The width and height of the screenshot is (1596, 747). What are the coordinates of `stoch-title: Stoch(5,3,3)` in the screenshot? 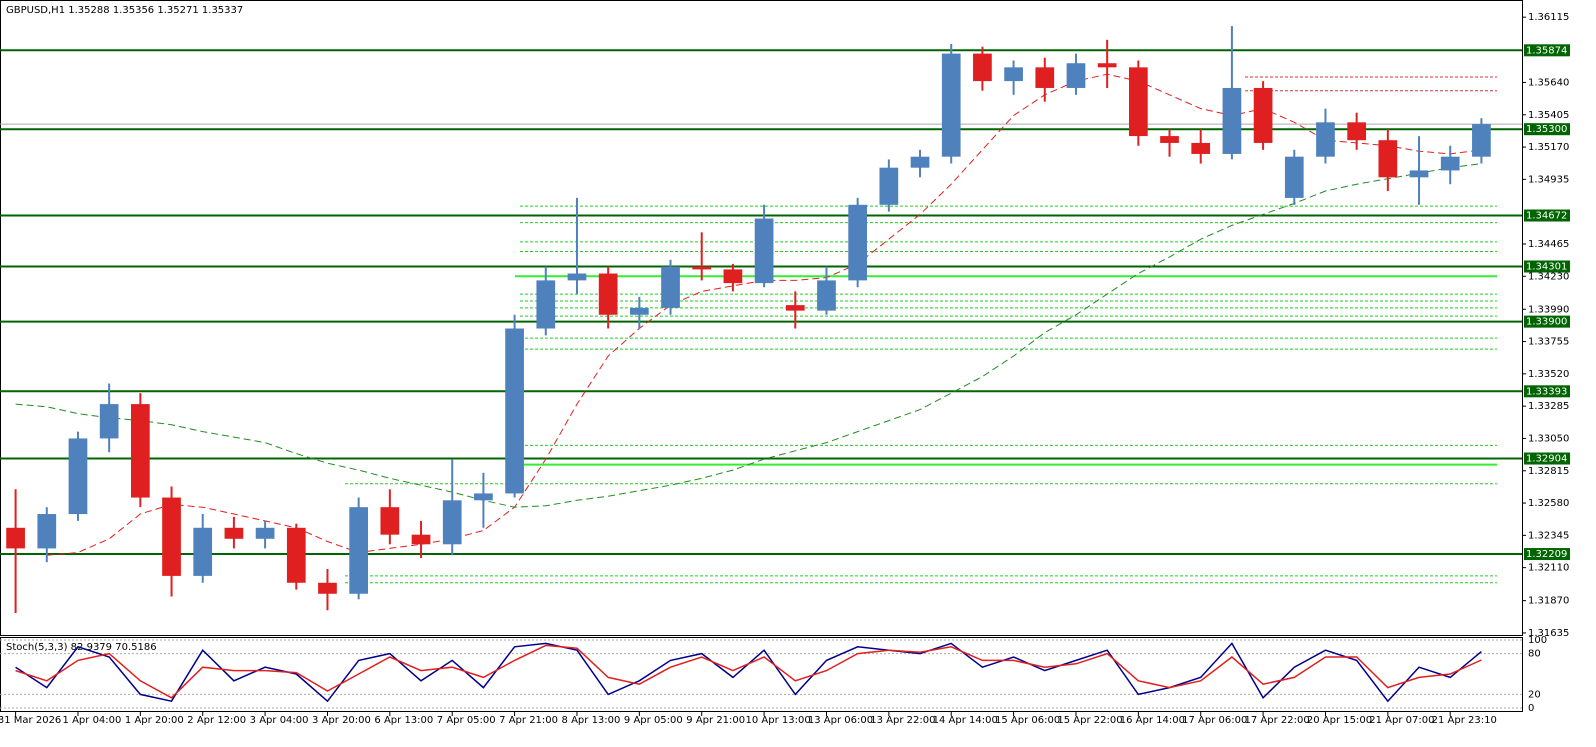 It's located at (37, 647).